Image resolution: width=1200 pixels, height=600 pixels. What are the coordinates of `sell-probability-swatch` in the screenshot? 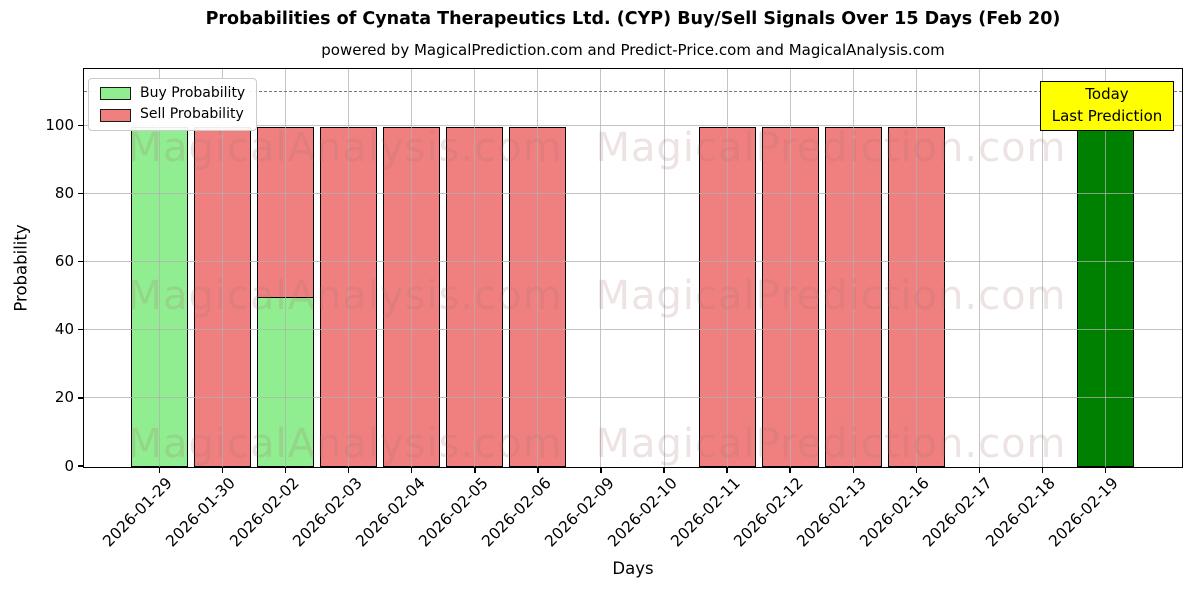 It's located at (115, 115).